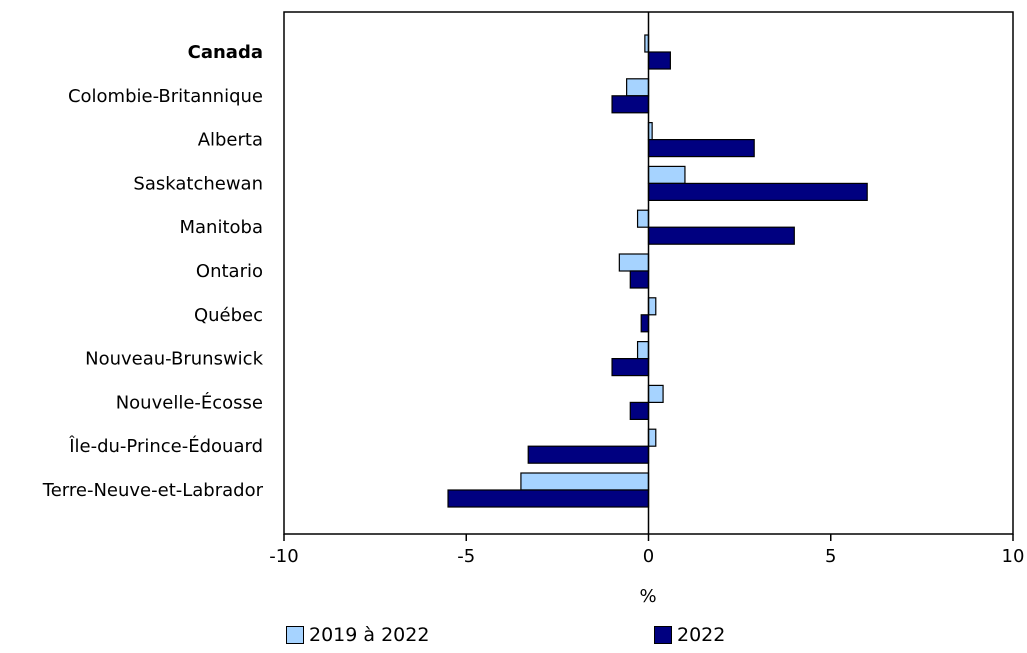 The height and width of the screenshot is (653, 1027). I want to click on x-axis-ticks: -10 -5 0 5 10, so click(646, 550).